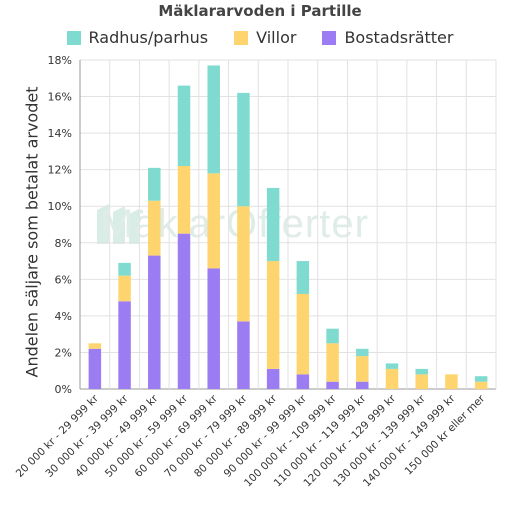 The image size is (520, 520). What do you see at coordinates (399, 37) in the screenshot?
I see `legend-label-bostadsratter: Bostadsrätter` at bounding box center [399, 37].